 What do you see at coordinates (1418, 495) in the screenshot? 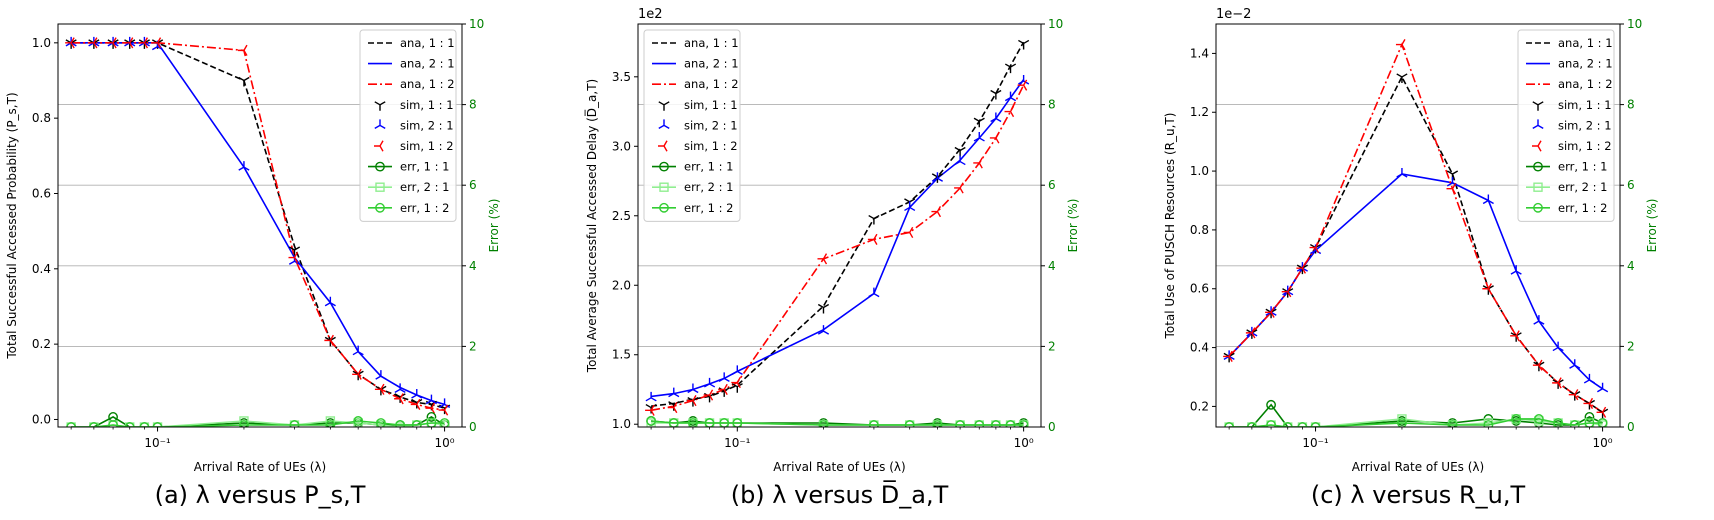
I see `panel-caption: (c) λ versus R_u,T` at bounding box center [1418, 495].